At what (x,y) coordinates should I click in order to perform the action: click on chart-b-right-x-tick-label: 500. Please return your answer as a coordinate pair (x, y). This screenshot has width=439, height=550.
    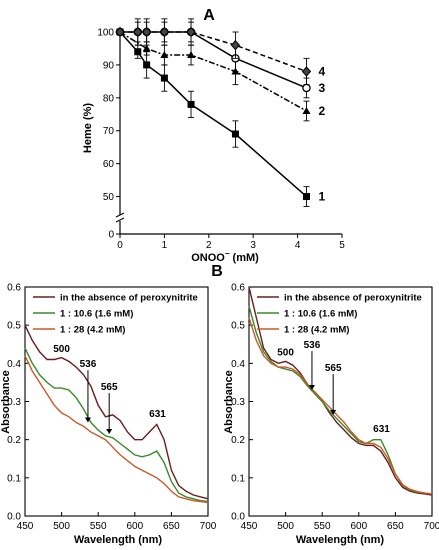
    Looking at the image, I should click on (285, 526).